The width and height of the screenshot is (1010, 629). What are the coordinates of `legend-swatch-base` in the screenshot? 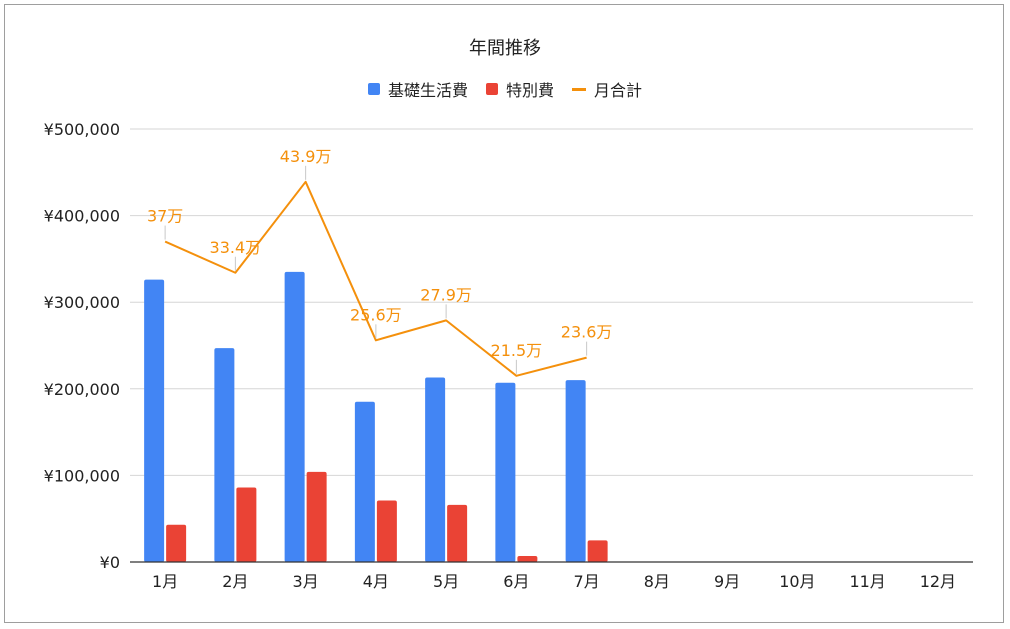 It's located at (373, 89).